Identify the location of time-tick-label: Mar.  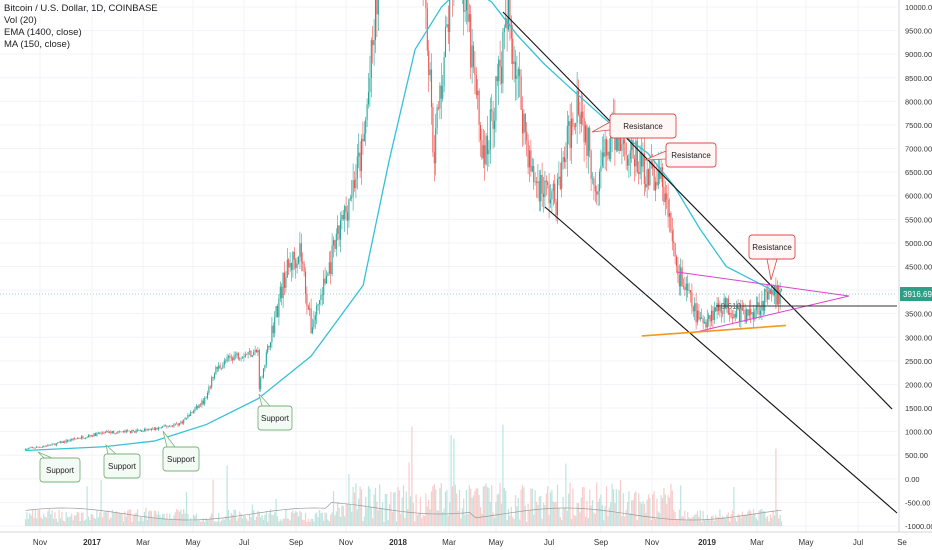
(757, 542).